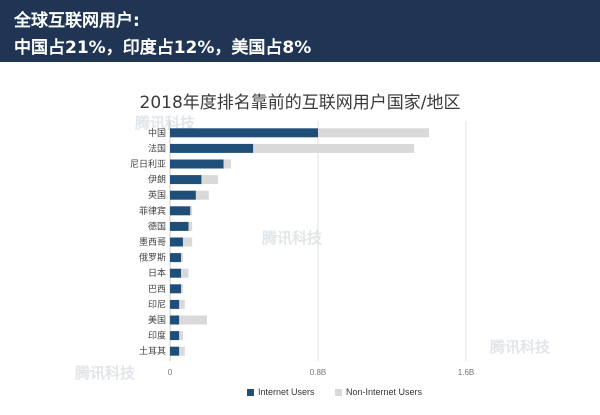  What do you see at coordinates (384, 392) in the screenshot?
I see `legend-label: Non-Internet Users` at bounding box center [384, 392].